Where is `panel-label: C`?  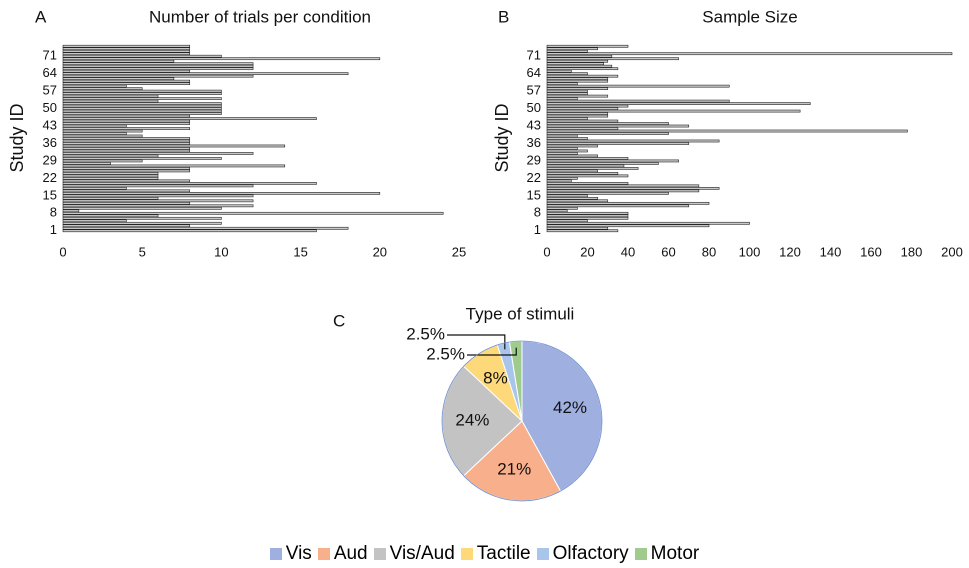 panel-label: C is located at coordinates (339, 320).